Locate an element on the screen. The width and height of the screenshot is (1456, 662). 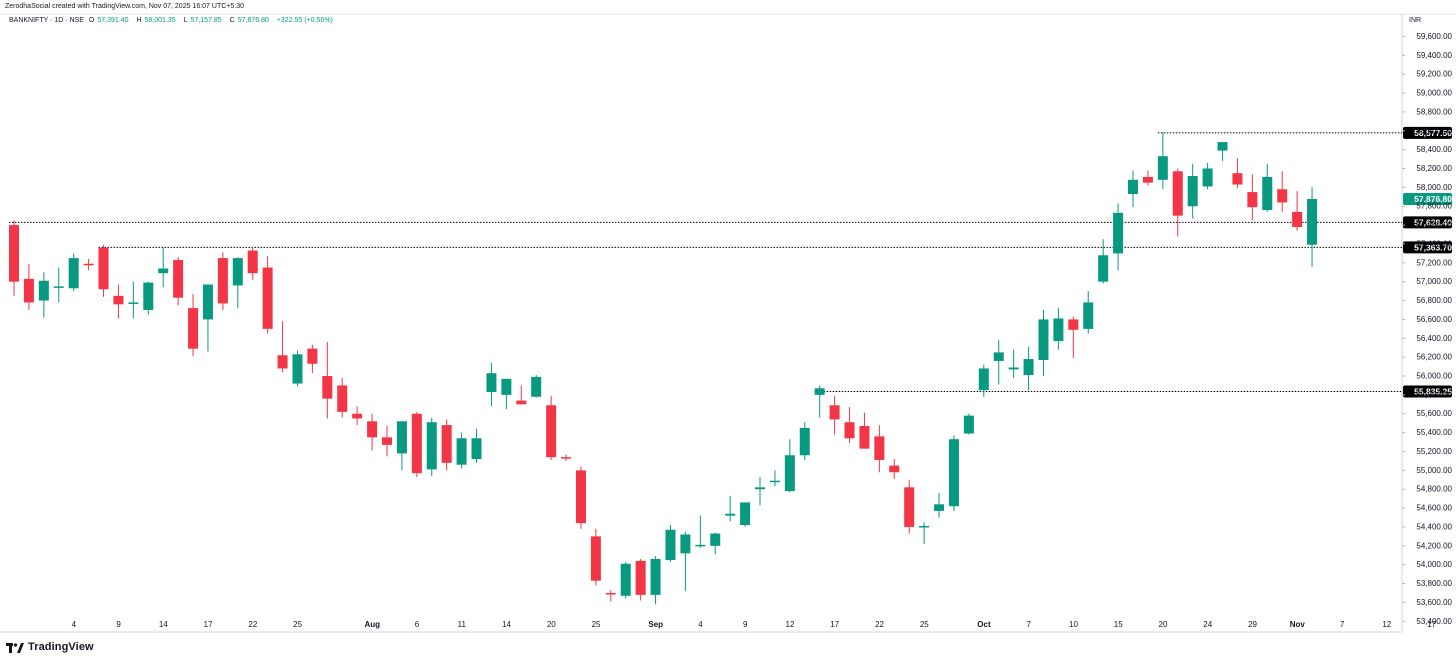
y-tick-label: 59,000.00 is located at coordinates (1434, 93).